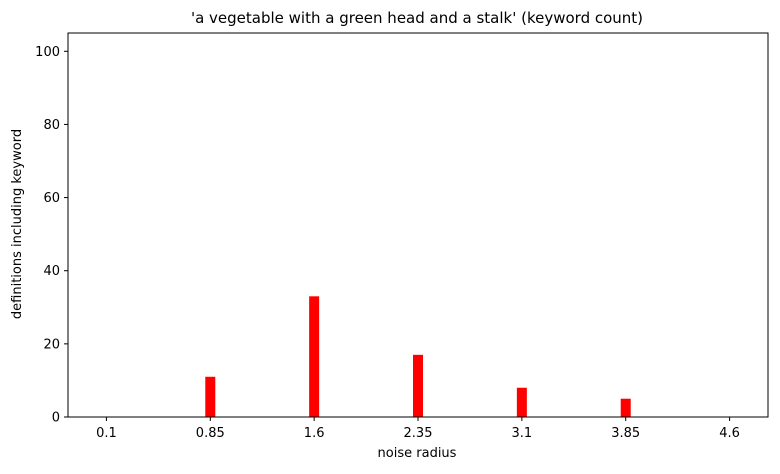 This screenshot has width=780, height=474. I want to click on y-tick-label: 60, so click(51, 198).